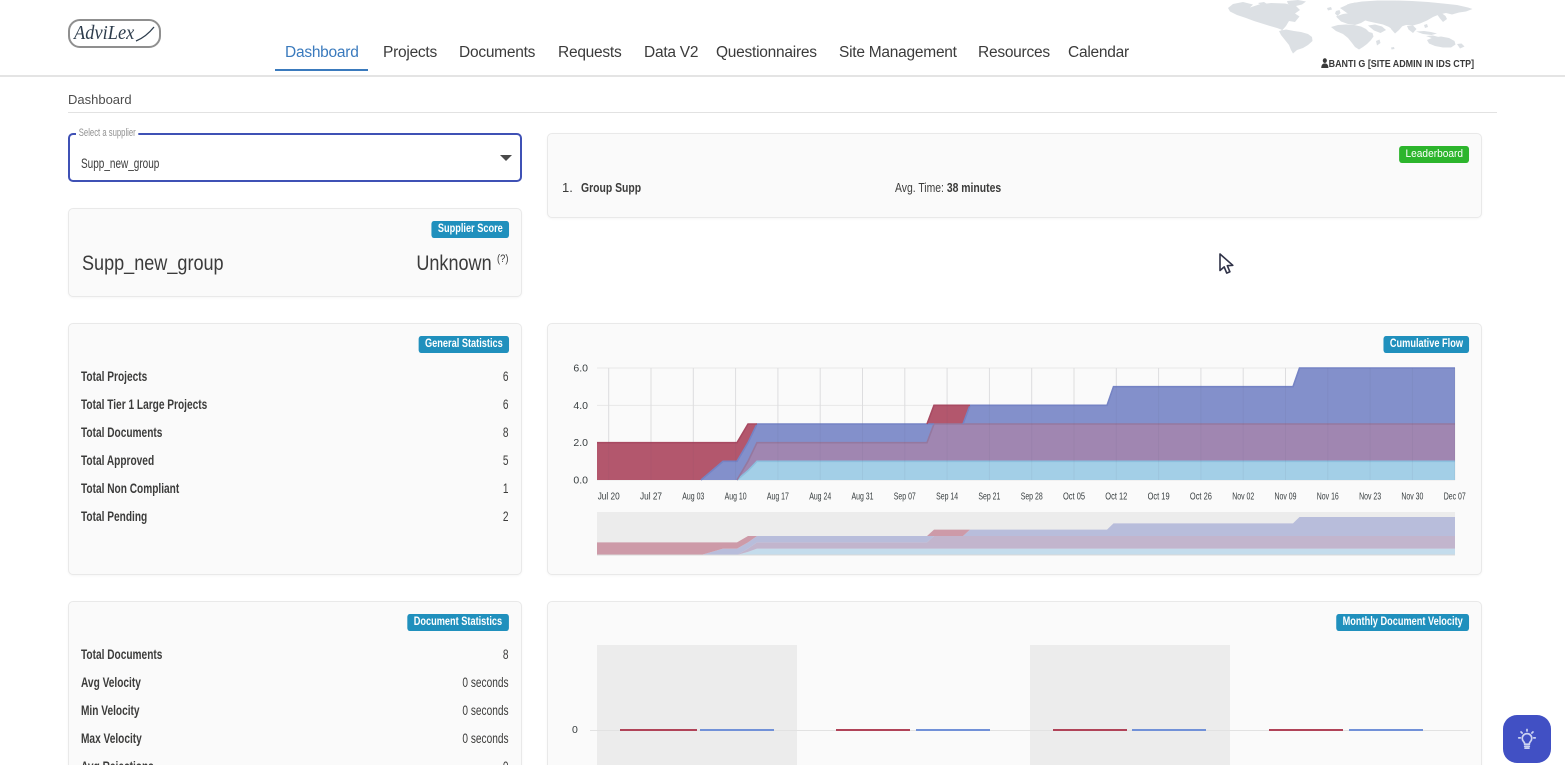  I want to click on svg-text: 4.0, so click(580, 406).